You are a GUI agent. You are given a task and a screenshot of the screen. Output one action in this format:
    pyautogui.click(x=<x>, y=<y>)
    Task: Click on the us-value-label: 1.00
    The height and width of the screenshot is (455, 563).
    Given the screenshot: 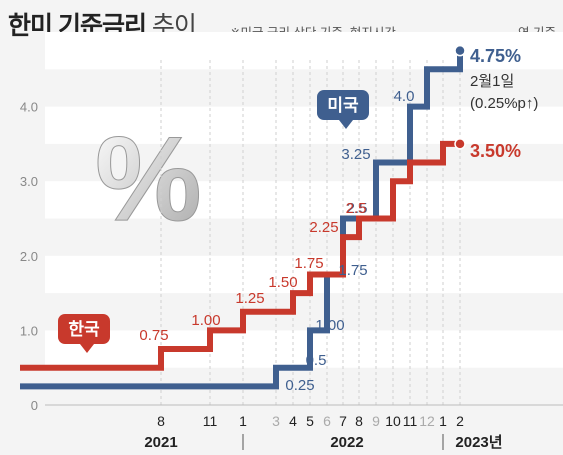 What is the action you would take?
    pyautogui.click(x=329, y=325)
    